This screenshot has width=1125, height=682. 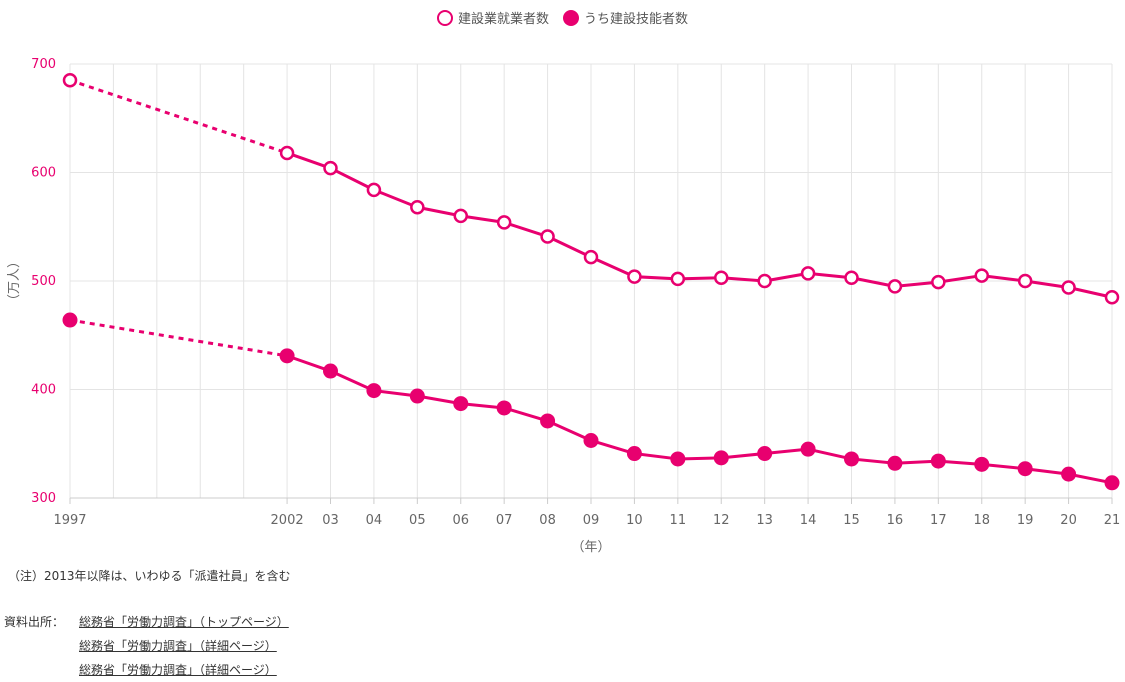 I want to click on x-tick-label: 17, so click(x=938, y=520).